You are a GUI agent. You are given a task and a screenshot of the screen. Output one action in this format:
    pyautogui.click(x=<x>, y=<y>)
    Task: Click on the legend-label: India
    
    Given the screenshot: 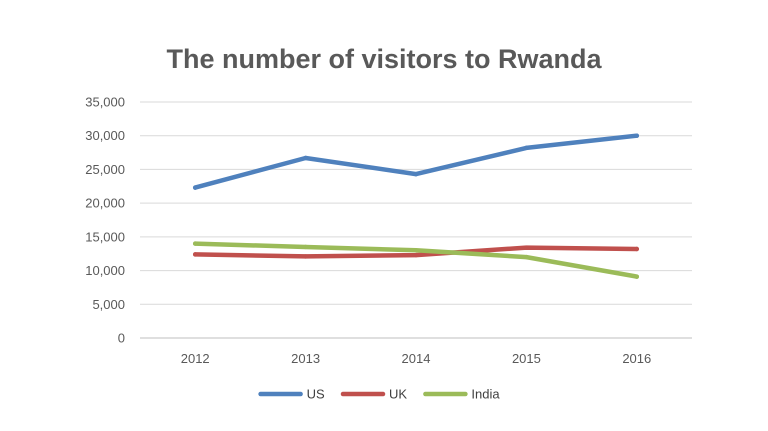 What is the action you would take?
    pyautogui.click(x=485, y=394)
    